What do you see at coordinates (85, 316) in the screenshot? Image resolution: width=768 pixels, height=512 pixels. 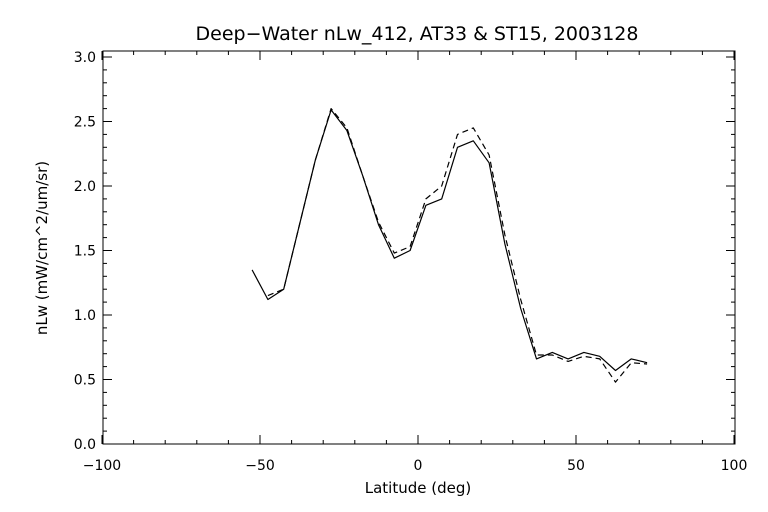 I see `y-tick-label: 1.0` at bounding box center [85, 316].